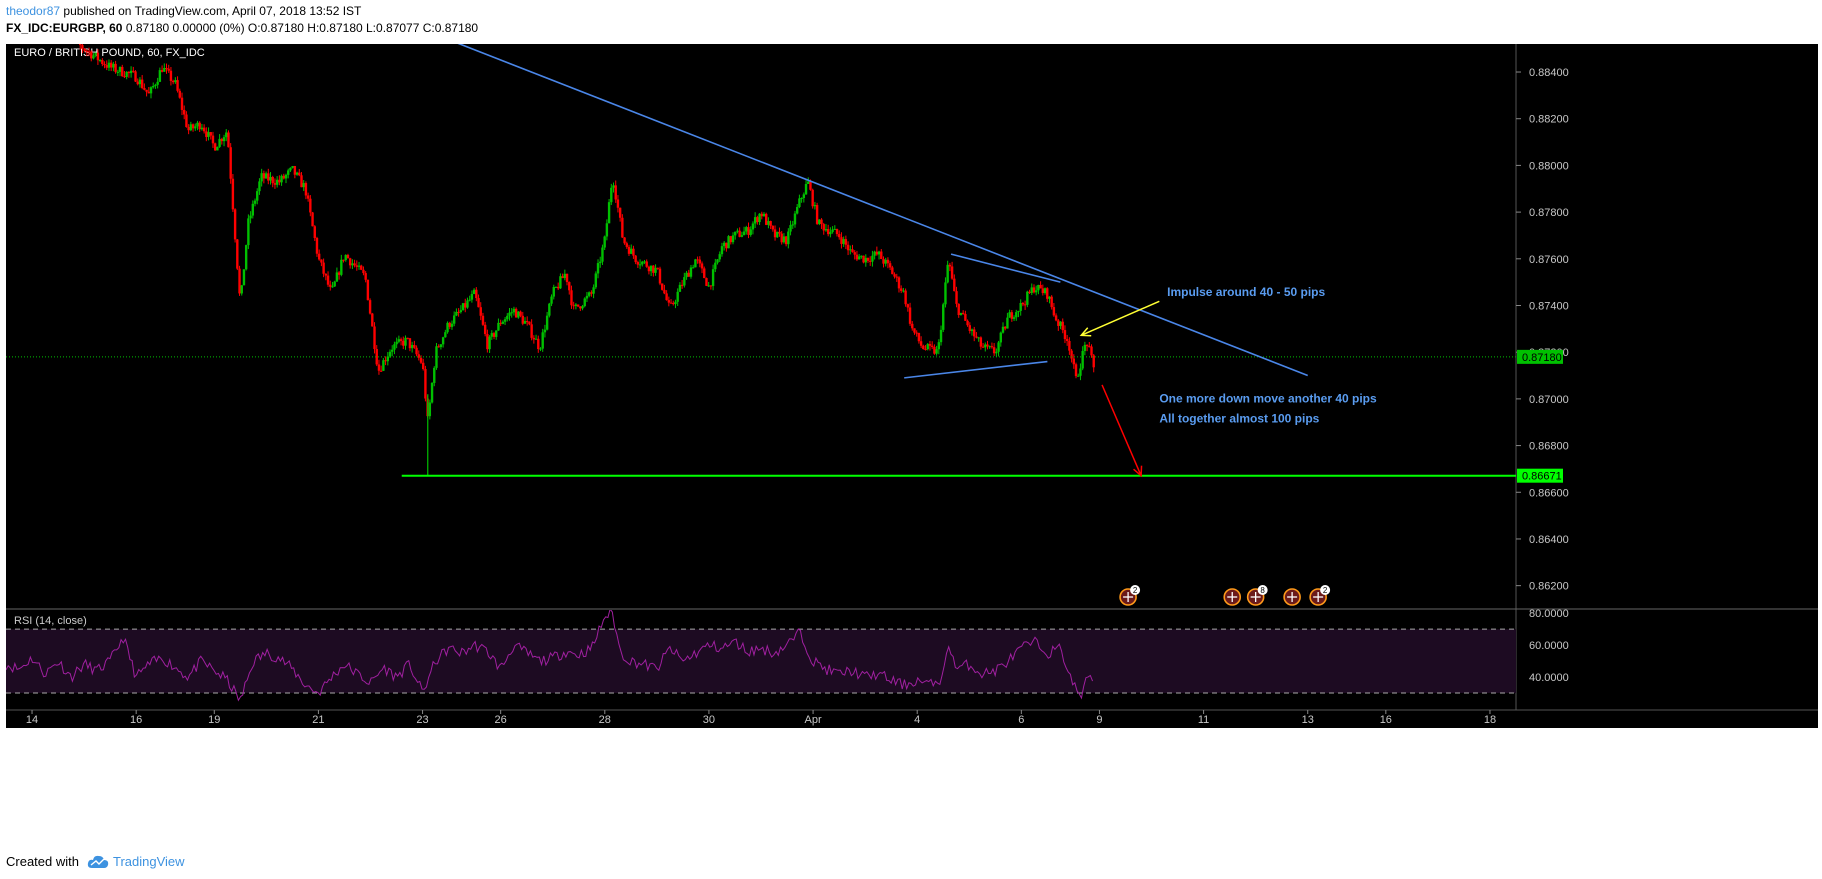 Image resolution: width=1822 pixels, height=879 pixels. Describe the element at coordinates (761, 661) in the screenshot. I see `rsi-band` at that location.